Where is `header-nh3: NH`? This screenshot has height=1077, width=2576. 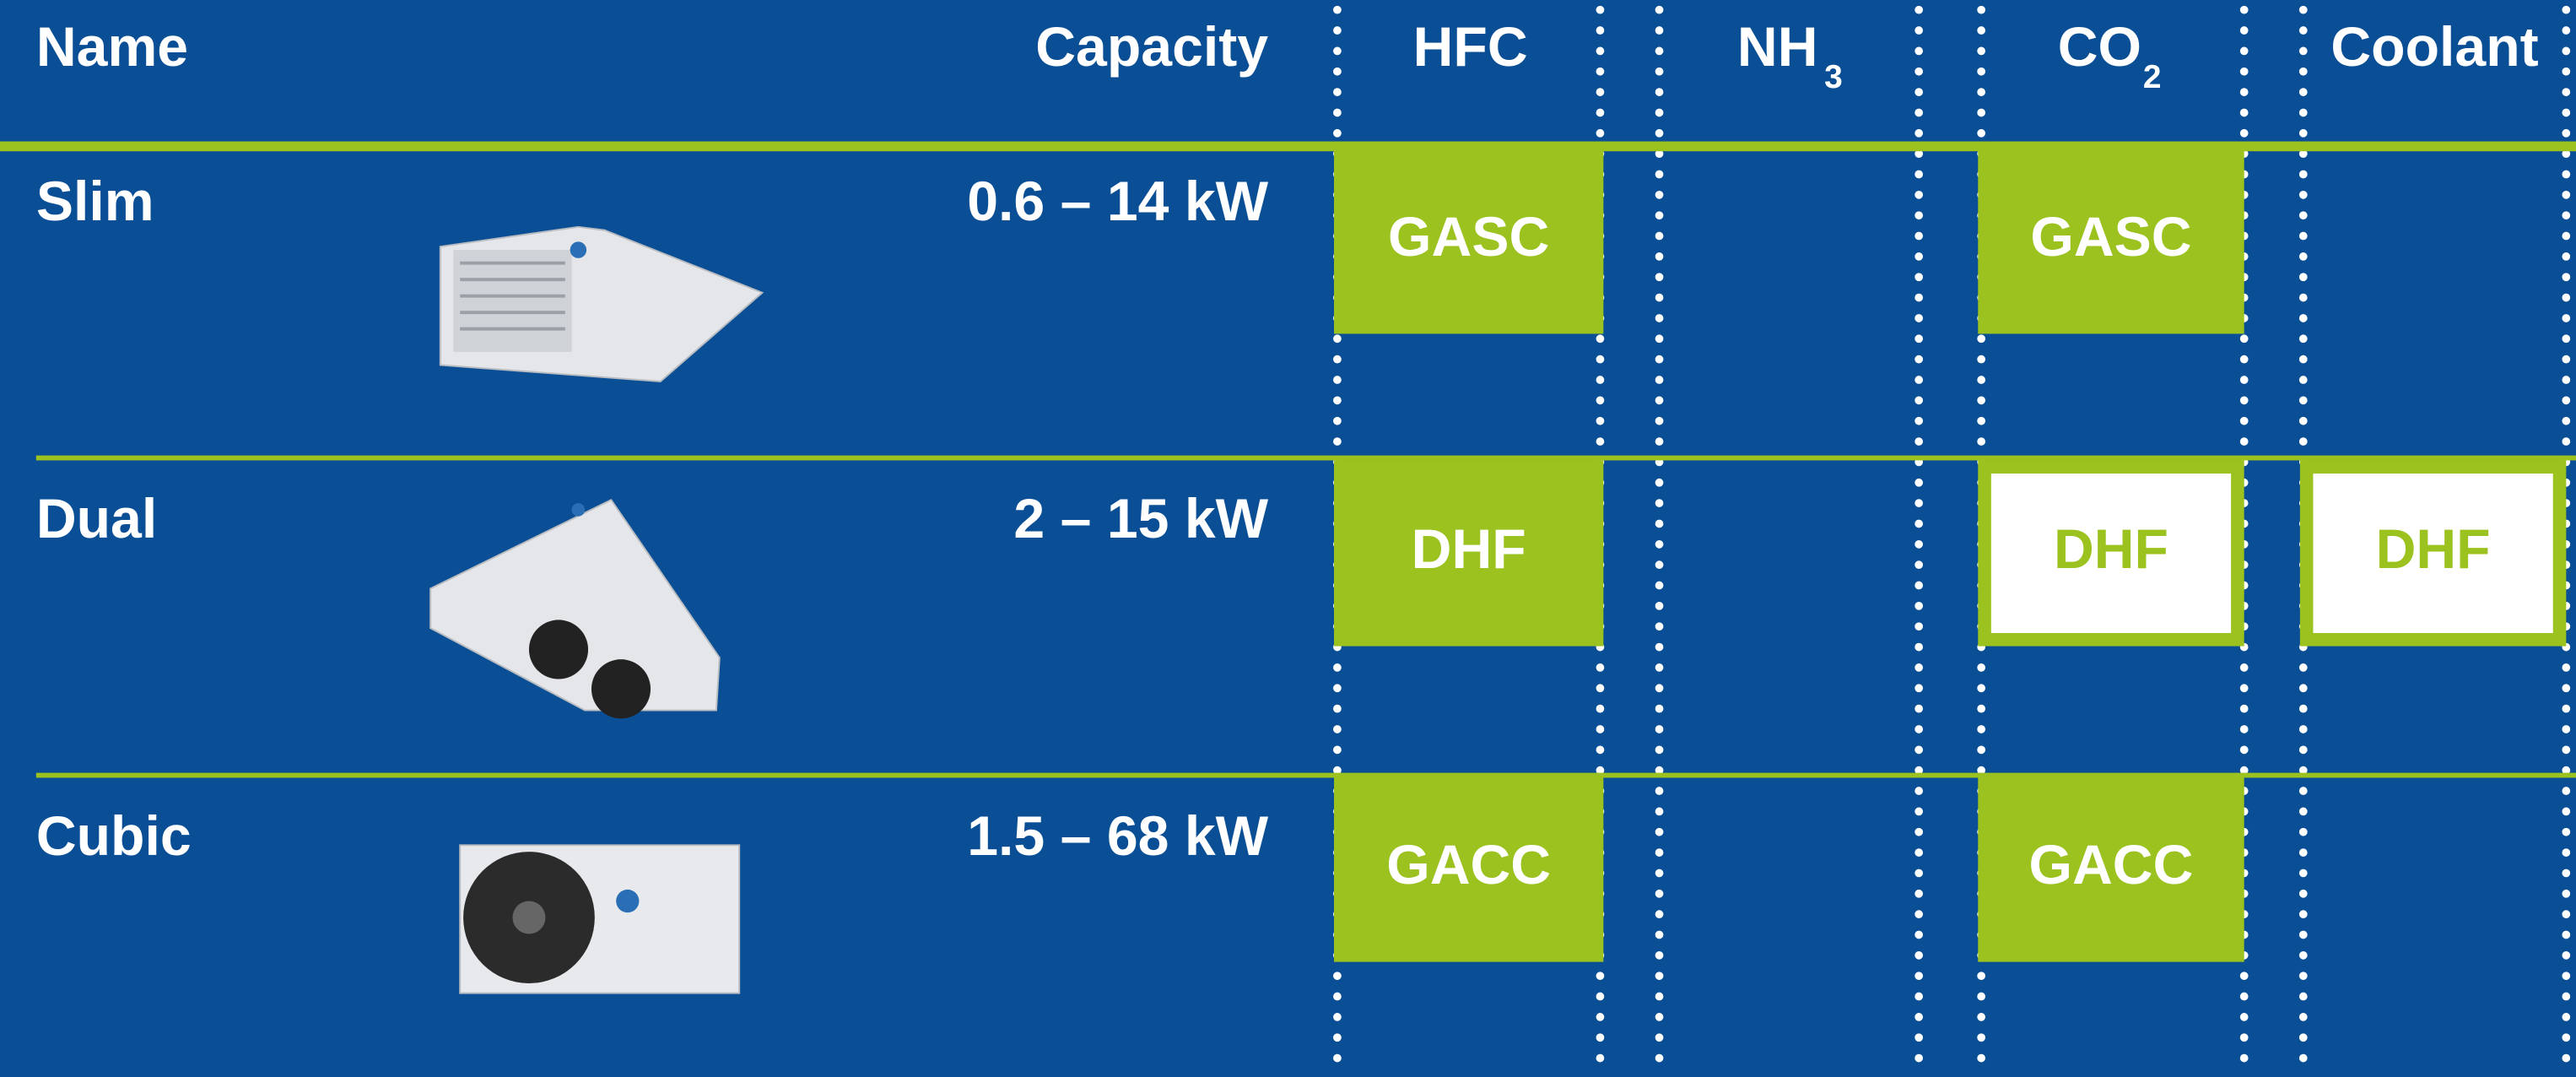
header-nh3: NH is located at coordinates (1777, 47).